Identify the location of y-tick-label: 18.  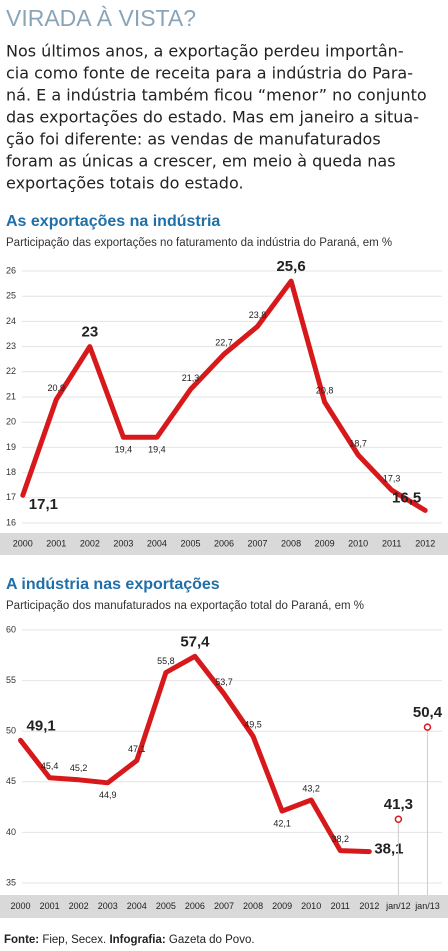
(11, 472).